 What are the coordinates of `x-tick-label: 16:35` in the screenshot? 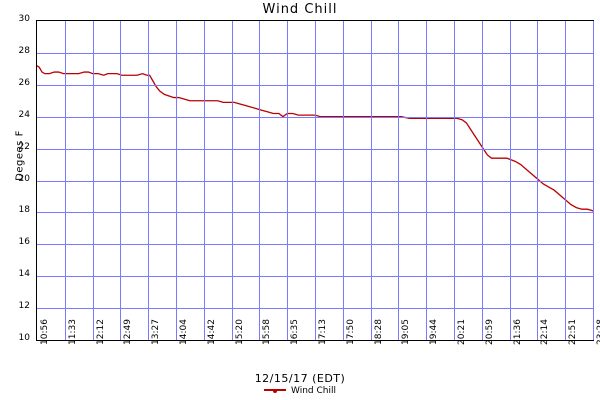 It's located at (295, 332).